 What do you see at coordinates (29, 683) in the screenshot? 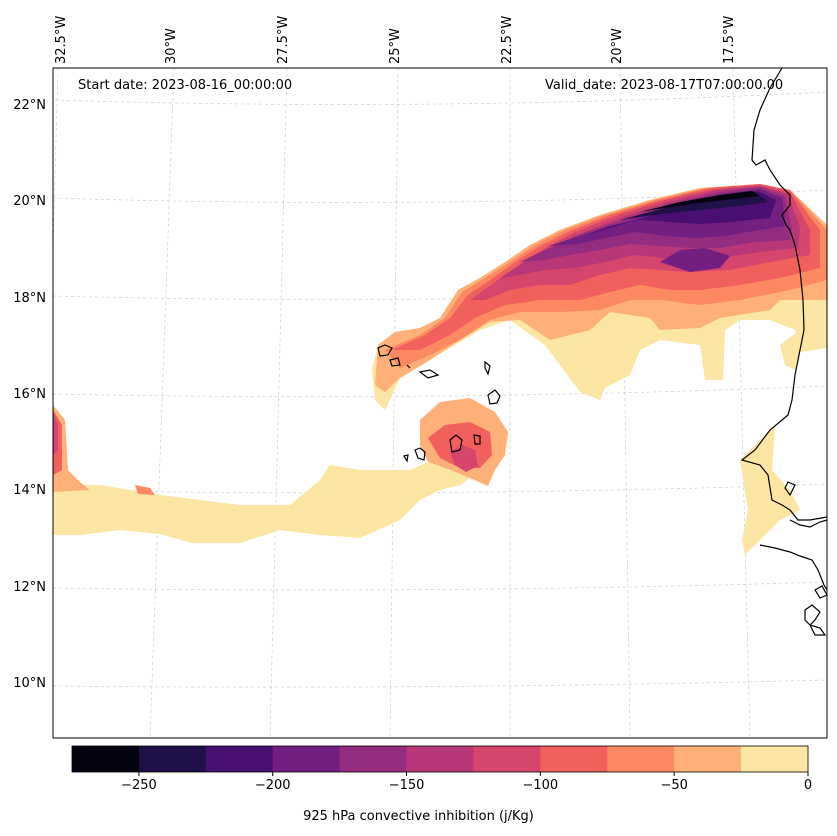
I see `lat-label-10: 10°N` at bounding box center [29, 683].